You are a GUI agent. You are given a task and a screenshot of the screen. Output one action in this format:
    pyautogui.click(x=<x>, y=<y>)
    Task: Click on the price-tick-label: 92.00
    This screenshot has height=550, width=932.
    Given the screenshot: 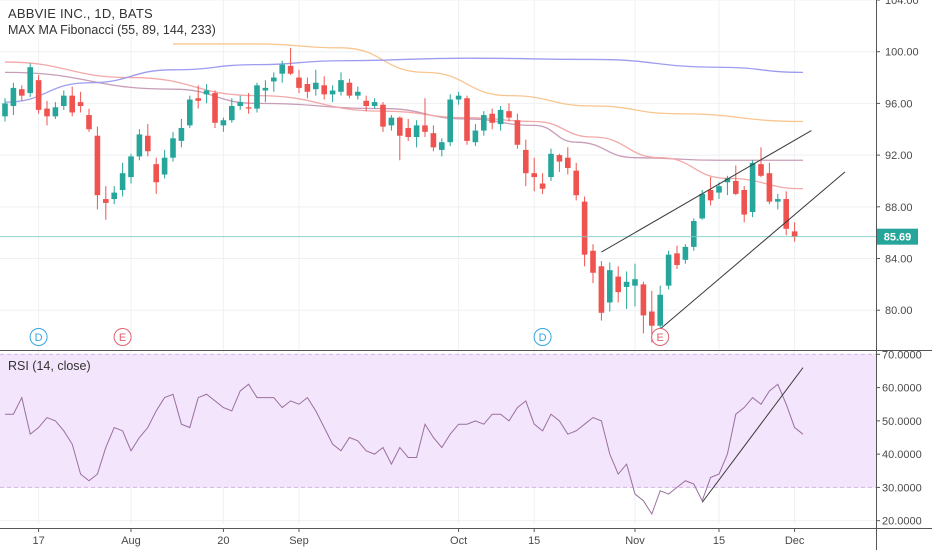 What is the action you would take?
    pyautogui.click(x=899, y=156)
    